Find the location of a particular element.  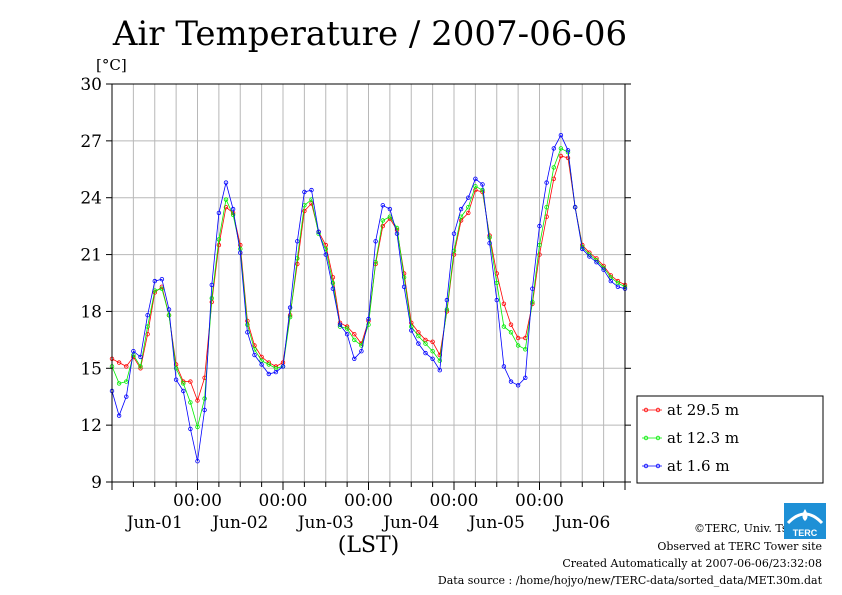

y-axis-label: [°C] is located at coordinates (111, 65).